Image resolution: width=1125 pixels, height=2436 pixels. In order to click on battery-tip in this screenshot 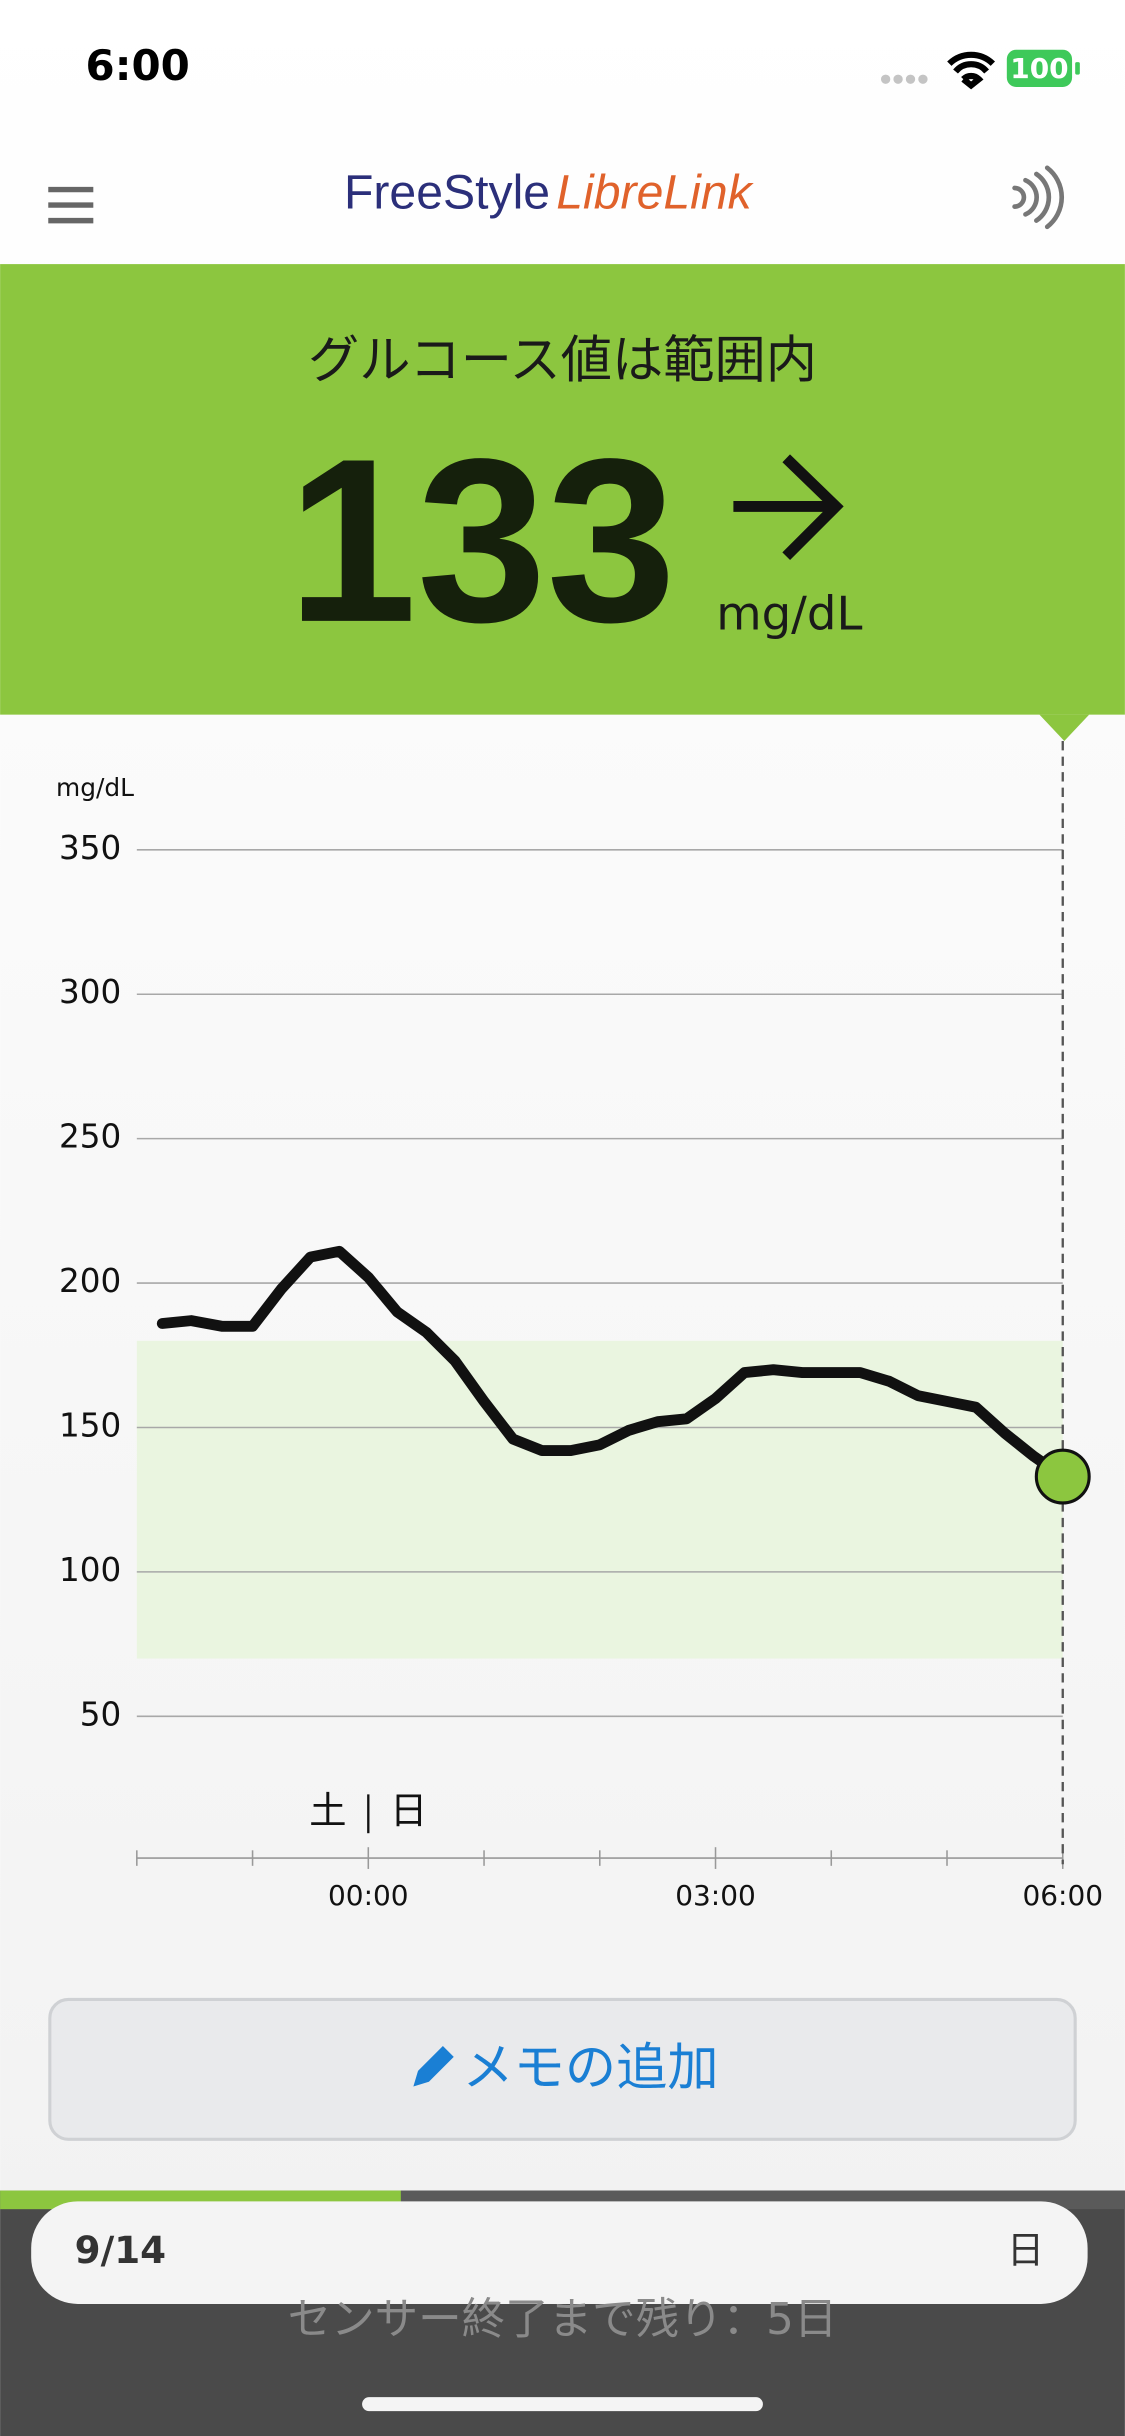, I will do `click(1077, 68)`.